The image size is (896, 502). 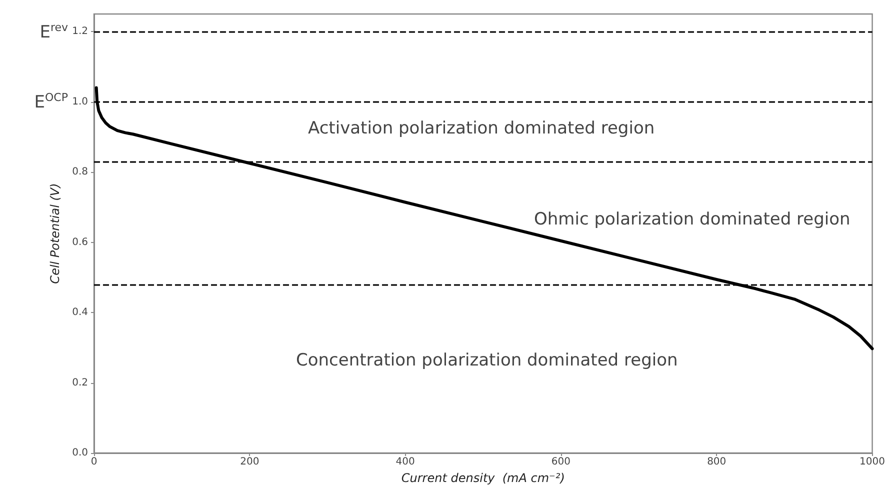 I want to click on y-tick-label: 0.4, so click(x=80, y=312).